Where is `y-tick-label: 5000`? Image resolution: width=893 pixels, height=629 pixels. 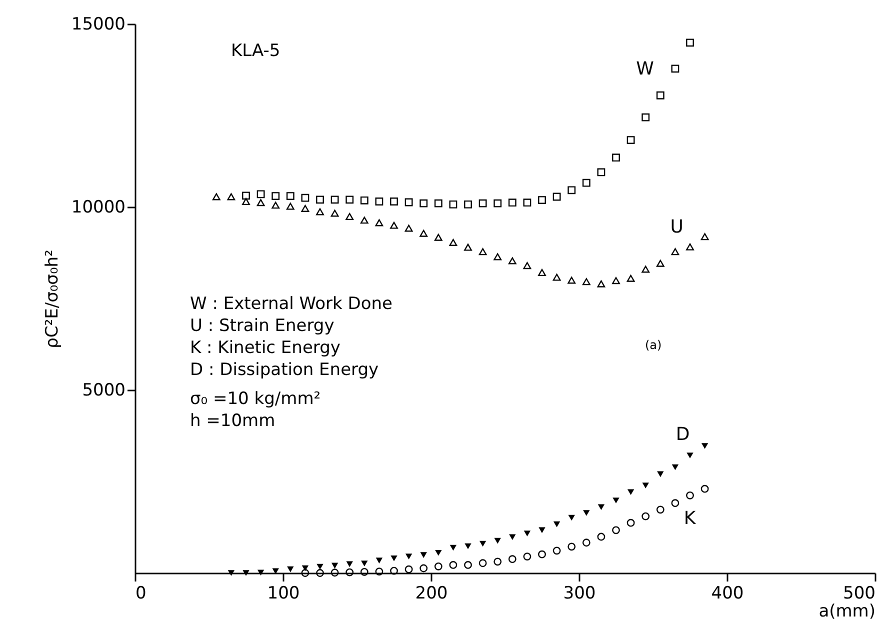 y-tick-label: 5000 is located at coordinates (104, 390).